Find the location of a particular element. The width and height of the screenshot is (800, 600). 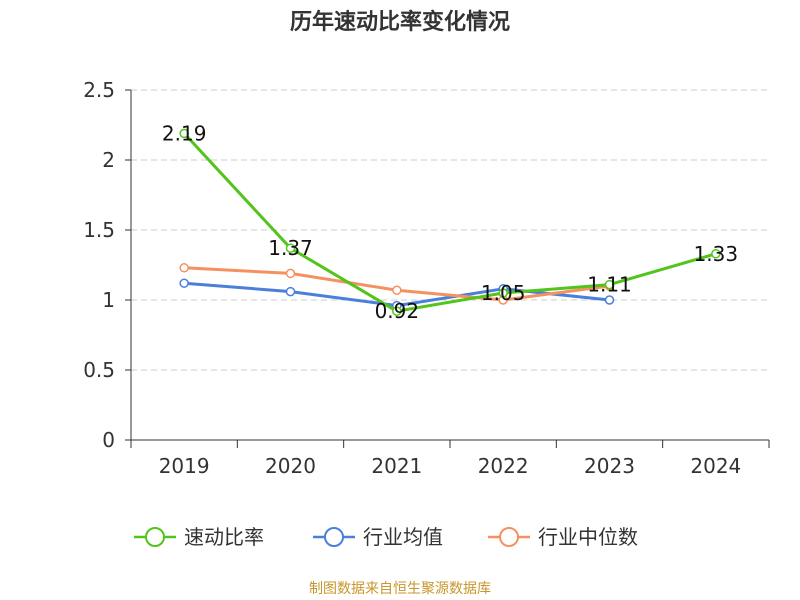

y-tick-label: 0.5 is located at coordinates (99, 370).